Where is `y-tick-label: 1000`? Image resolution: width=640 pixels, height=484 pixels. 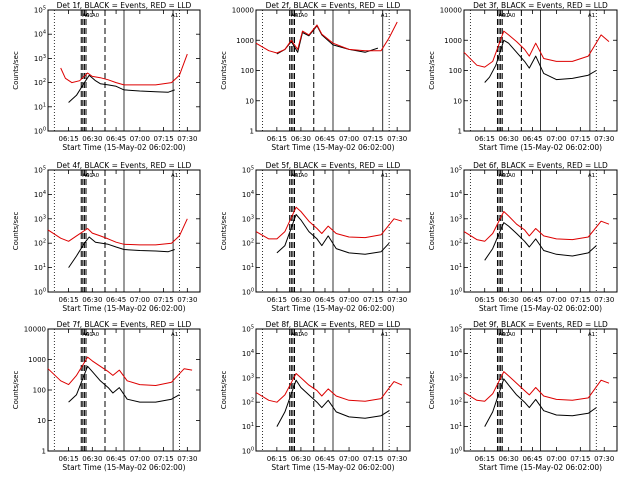 y-tick-label: 1000 is located at coordinates (245, 41).